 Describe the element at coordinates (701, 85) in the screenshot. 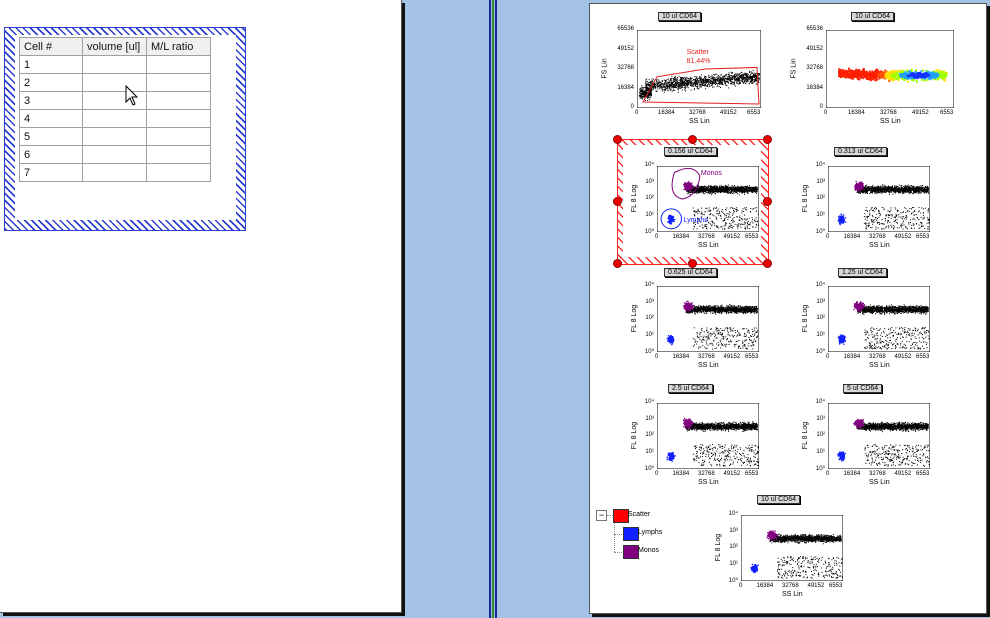

I see `scatter-gate` at that location.